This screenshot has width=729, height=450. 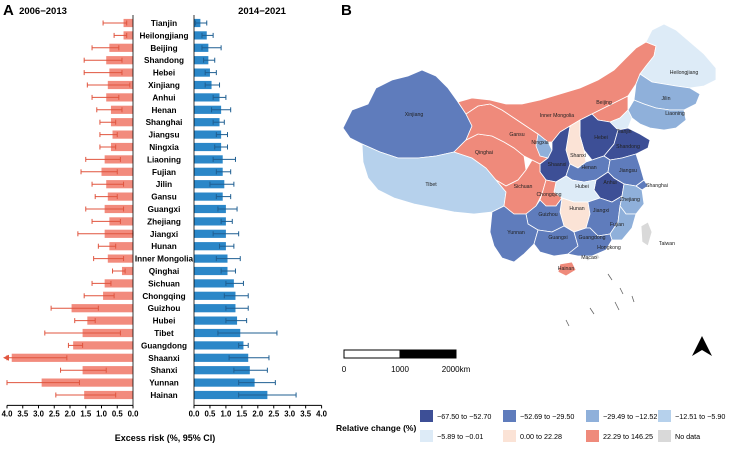 What do you see at coordinates (258, 413) in the screenshot?
I see `right-tick-label-4: 2.0` at bounding box center [258, 413].